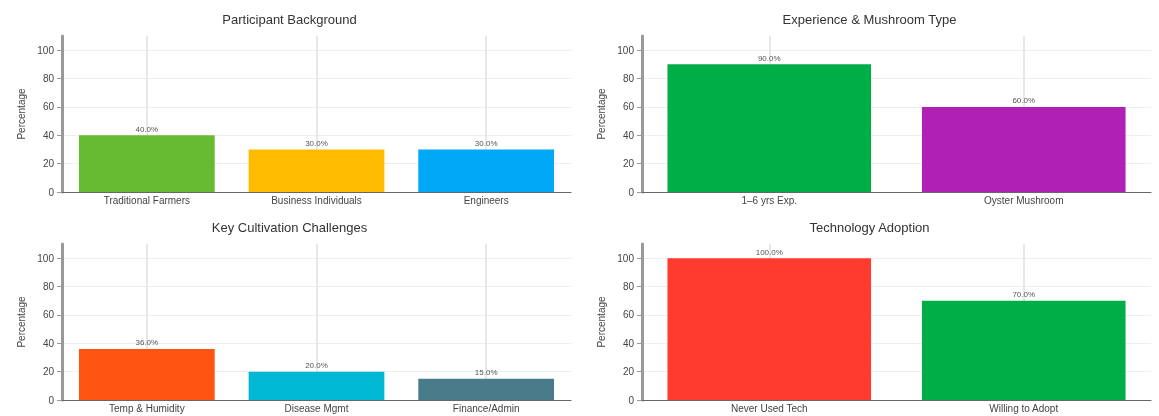 The image size is (1159, 416). Describe the element at coordinates (147, 408) in the screenshot. I see `x-tick-label: Temp & Humidity` at that location.